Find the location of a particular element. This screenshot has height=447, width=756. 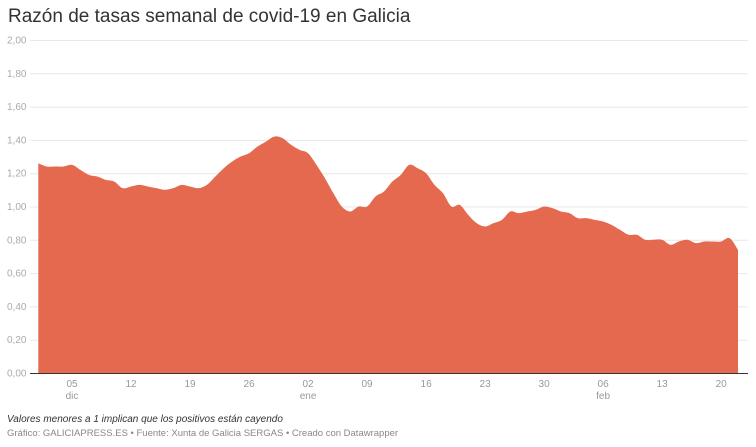

x-tick-label: 09 is located at coordinates (368, 384).